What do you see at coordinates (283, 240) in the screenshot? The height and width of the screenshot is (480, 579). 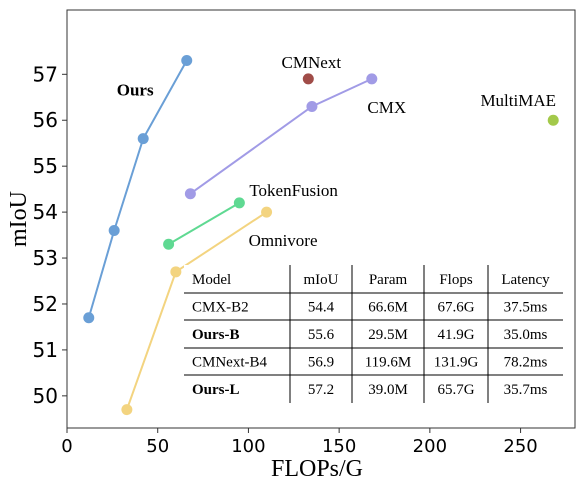 I see `omnivore-label: Omnivore` at bounding box center [283, 240].